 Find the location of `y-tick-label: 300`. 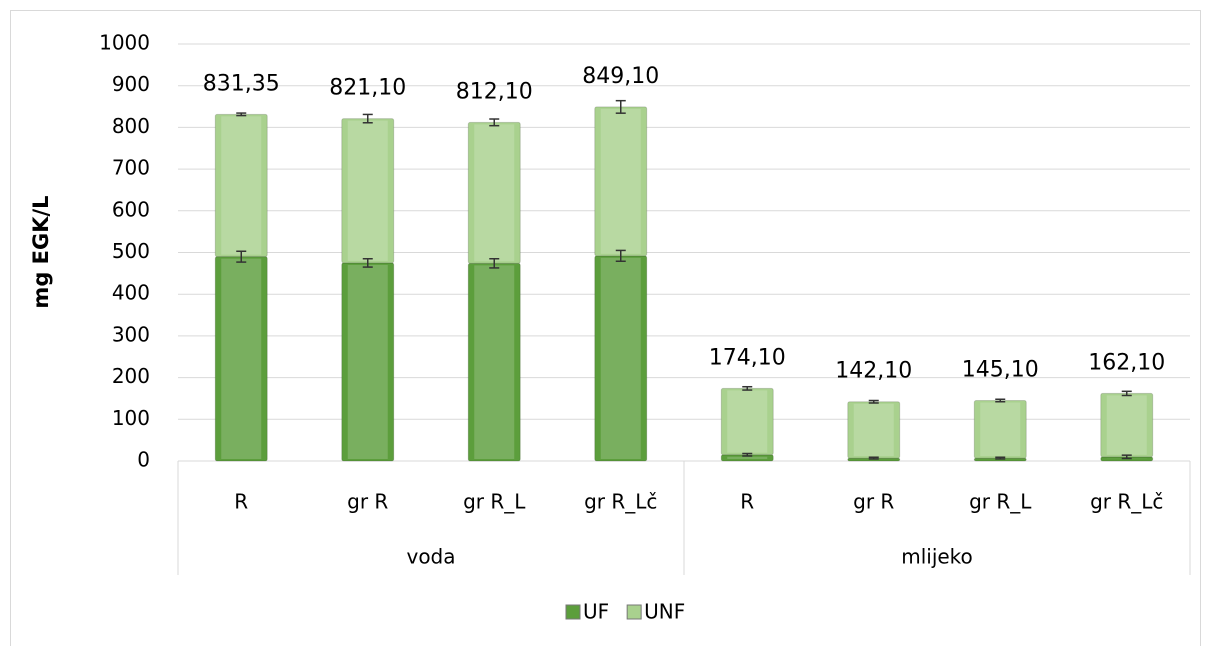

y-tick-label: 300 is located at coordinates (131, 334).